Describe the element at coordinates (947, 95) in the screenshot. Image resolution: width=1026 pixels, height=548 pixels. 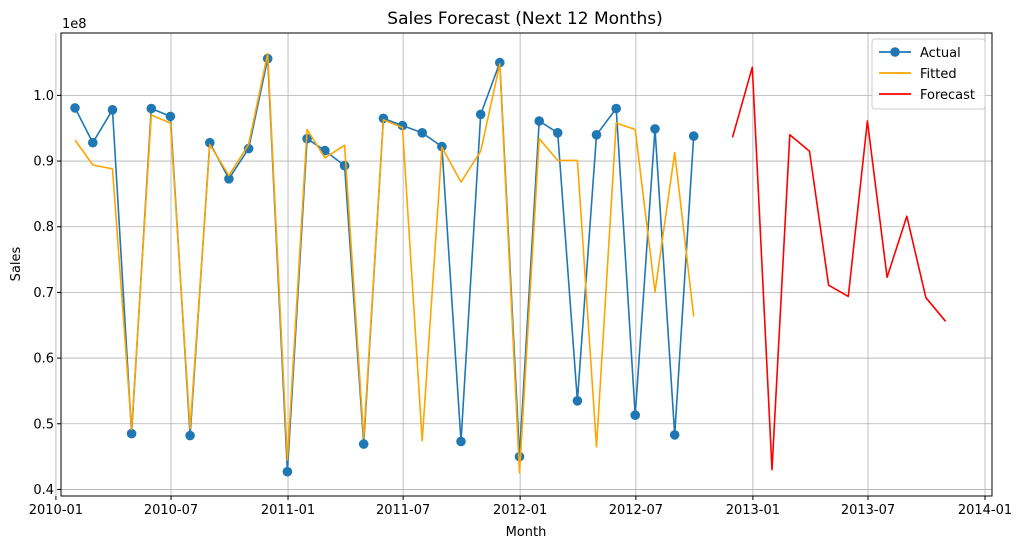
I see `forecast-legend-label: Forecast` at that location.